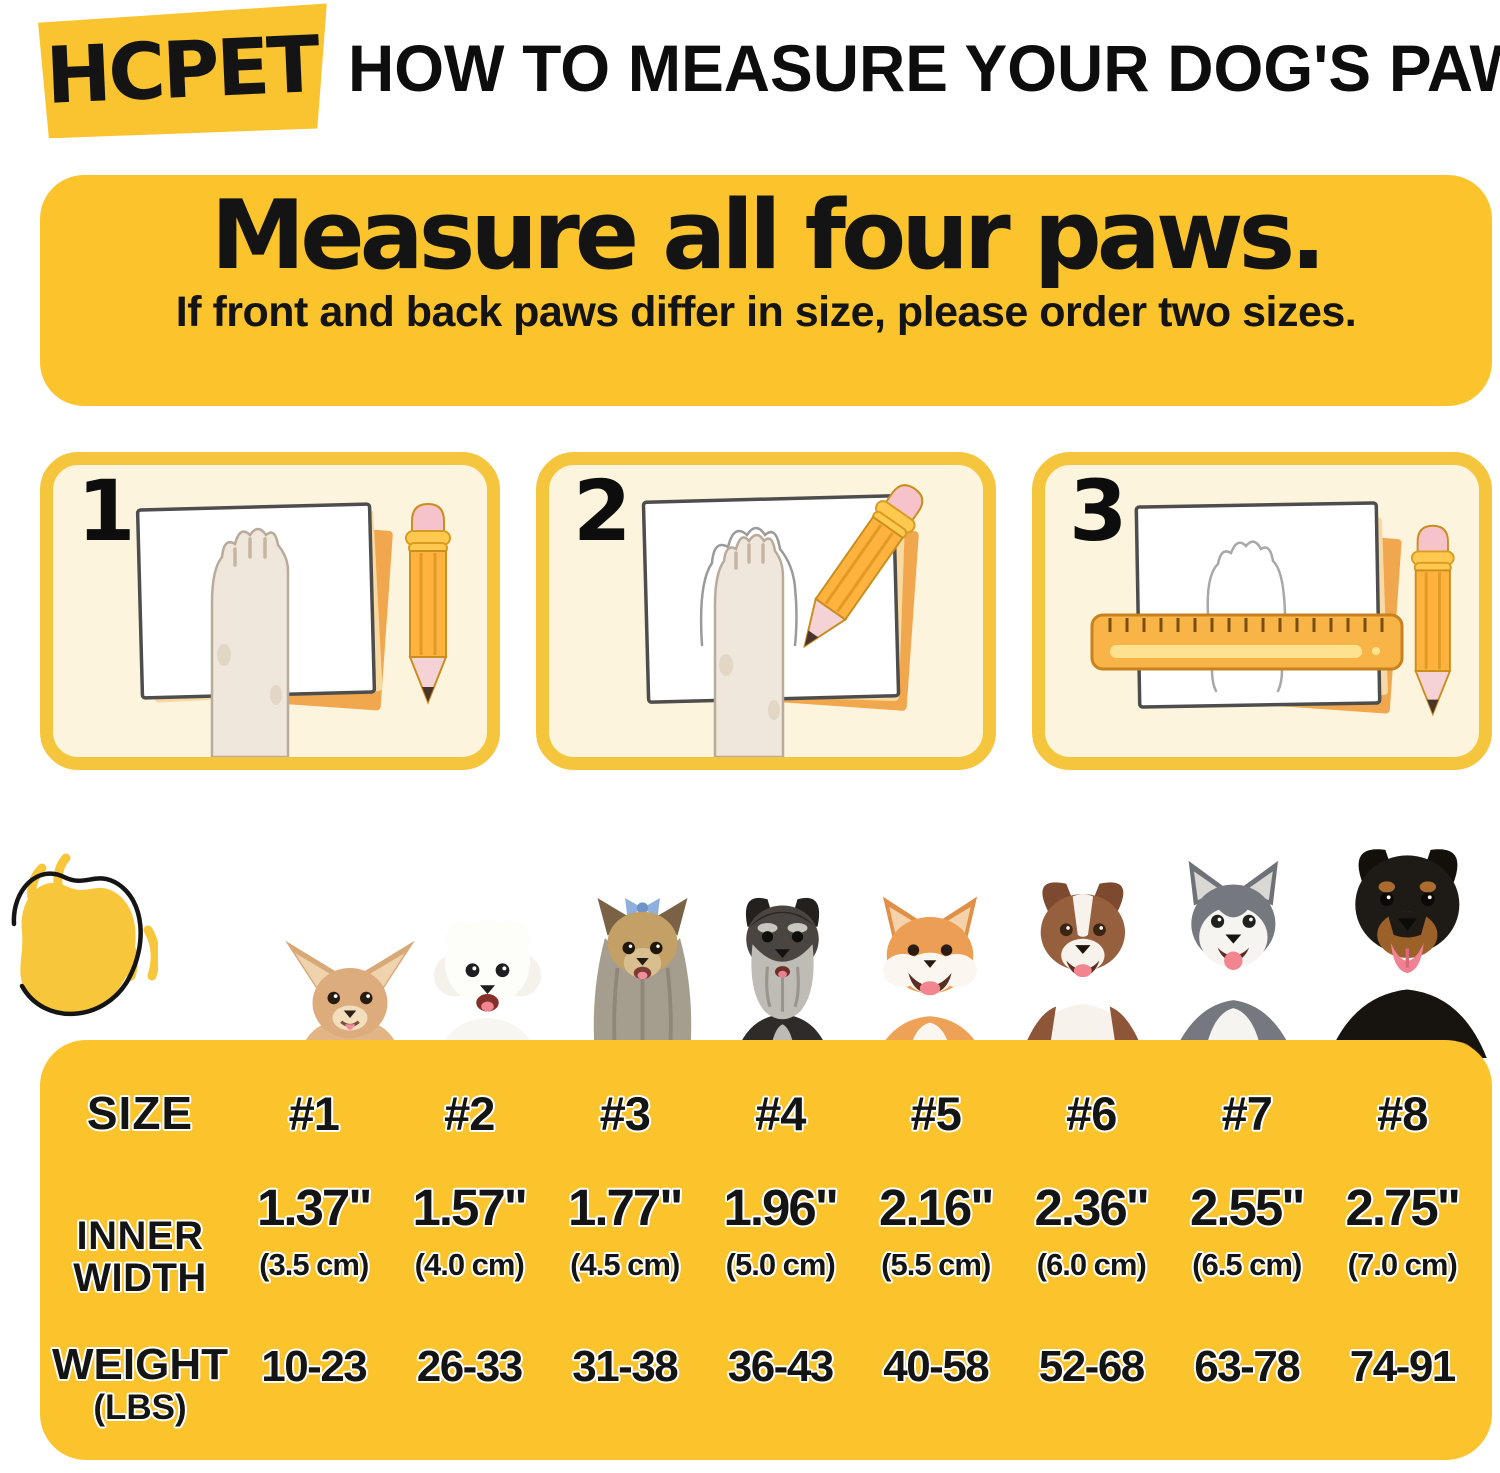 This screenshot has width=1500, height=1473. Describe the element at coordinates (1407, 953) in the screenshot. I see `dog-photo-rottweiler` at that location.